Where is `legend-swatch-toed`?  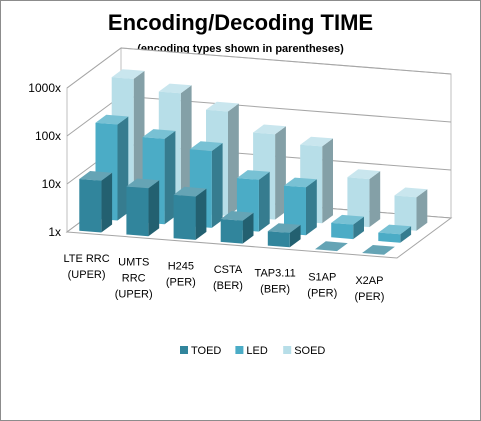 legend-swatch-toed is located at coordinates (184, 350).